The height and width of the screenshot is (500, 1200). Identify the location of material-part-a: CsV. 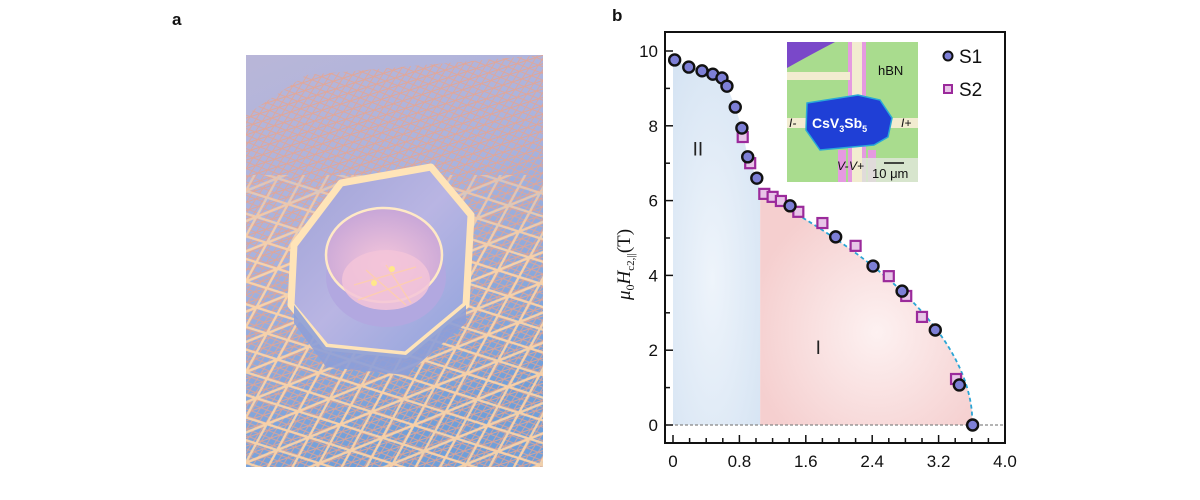
(826, 123).